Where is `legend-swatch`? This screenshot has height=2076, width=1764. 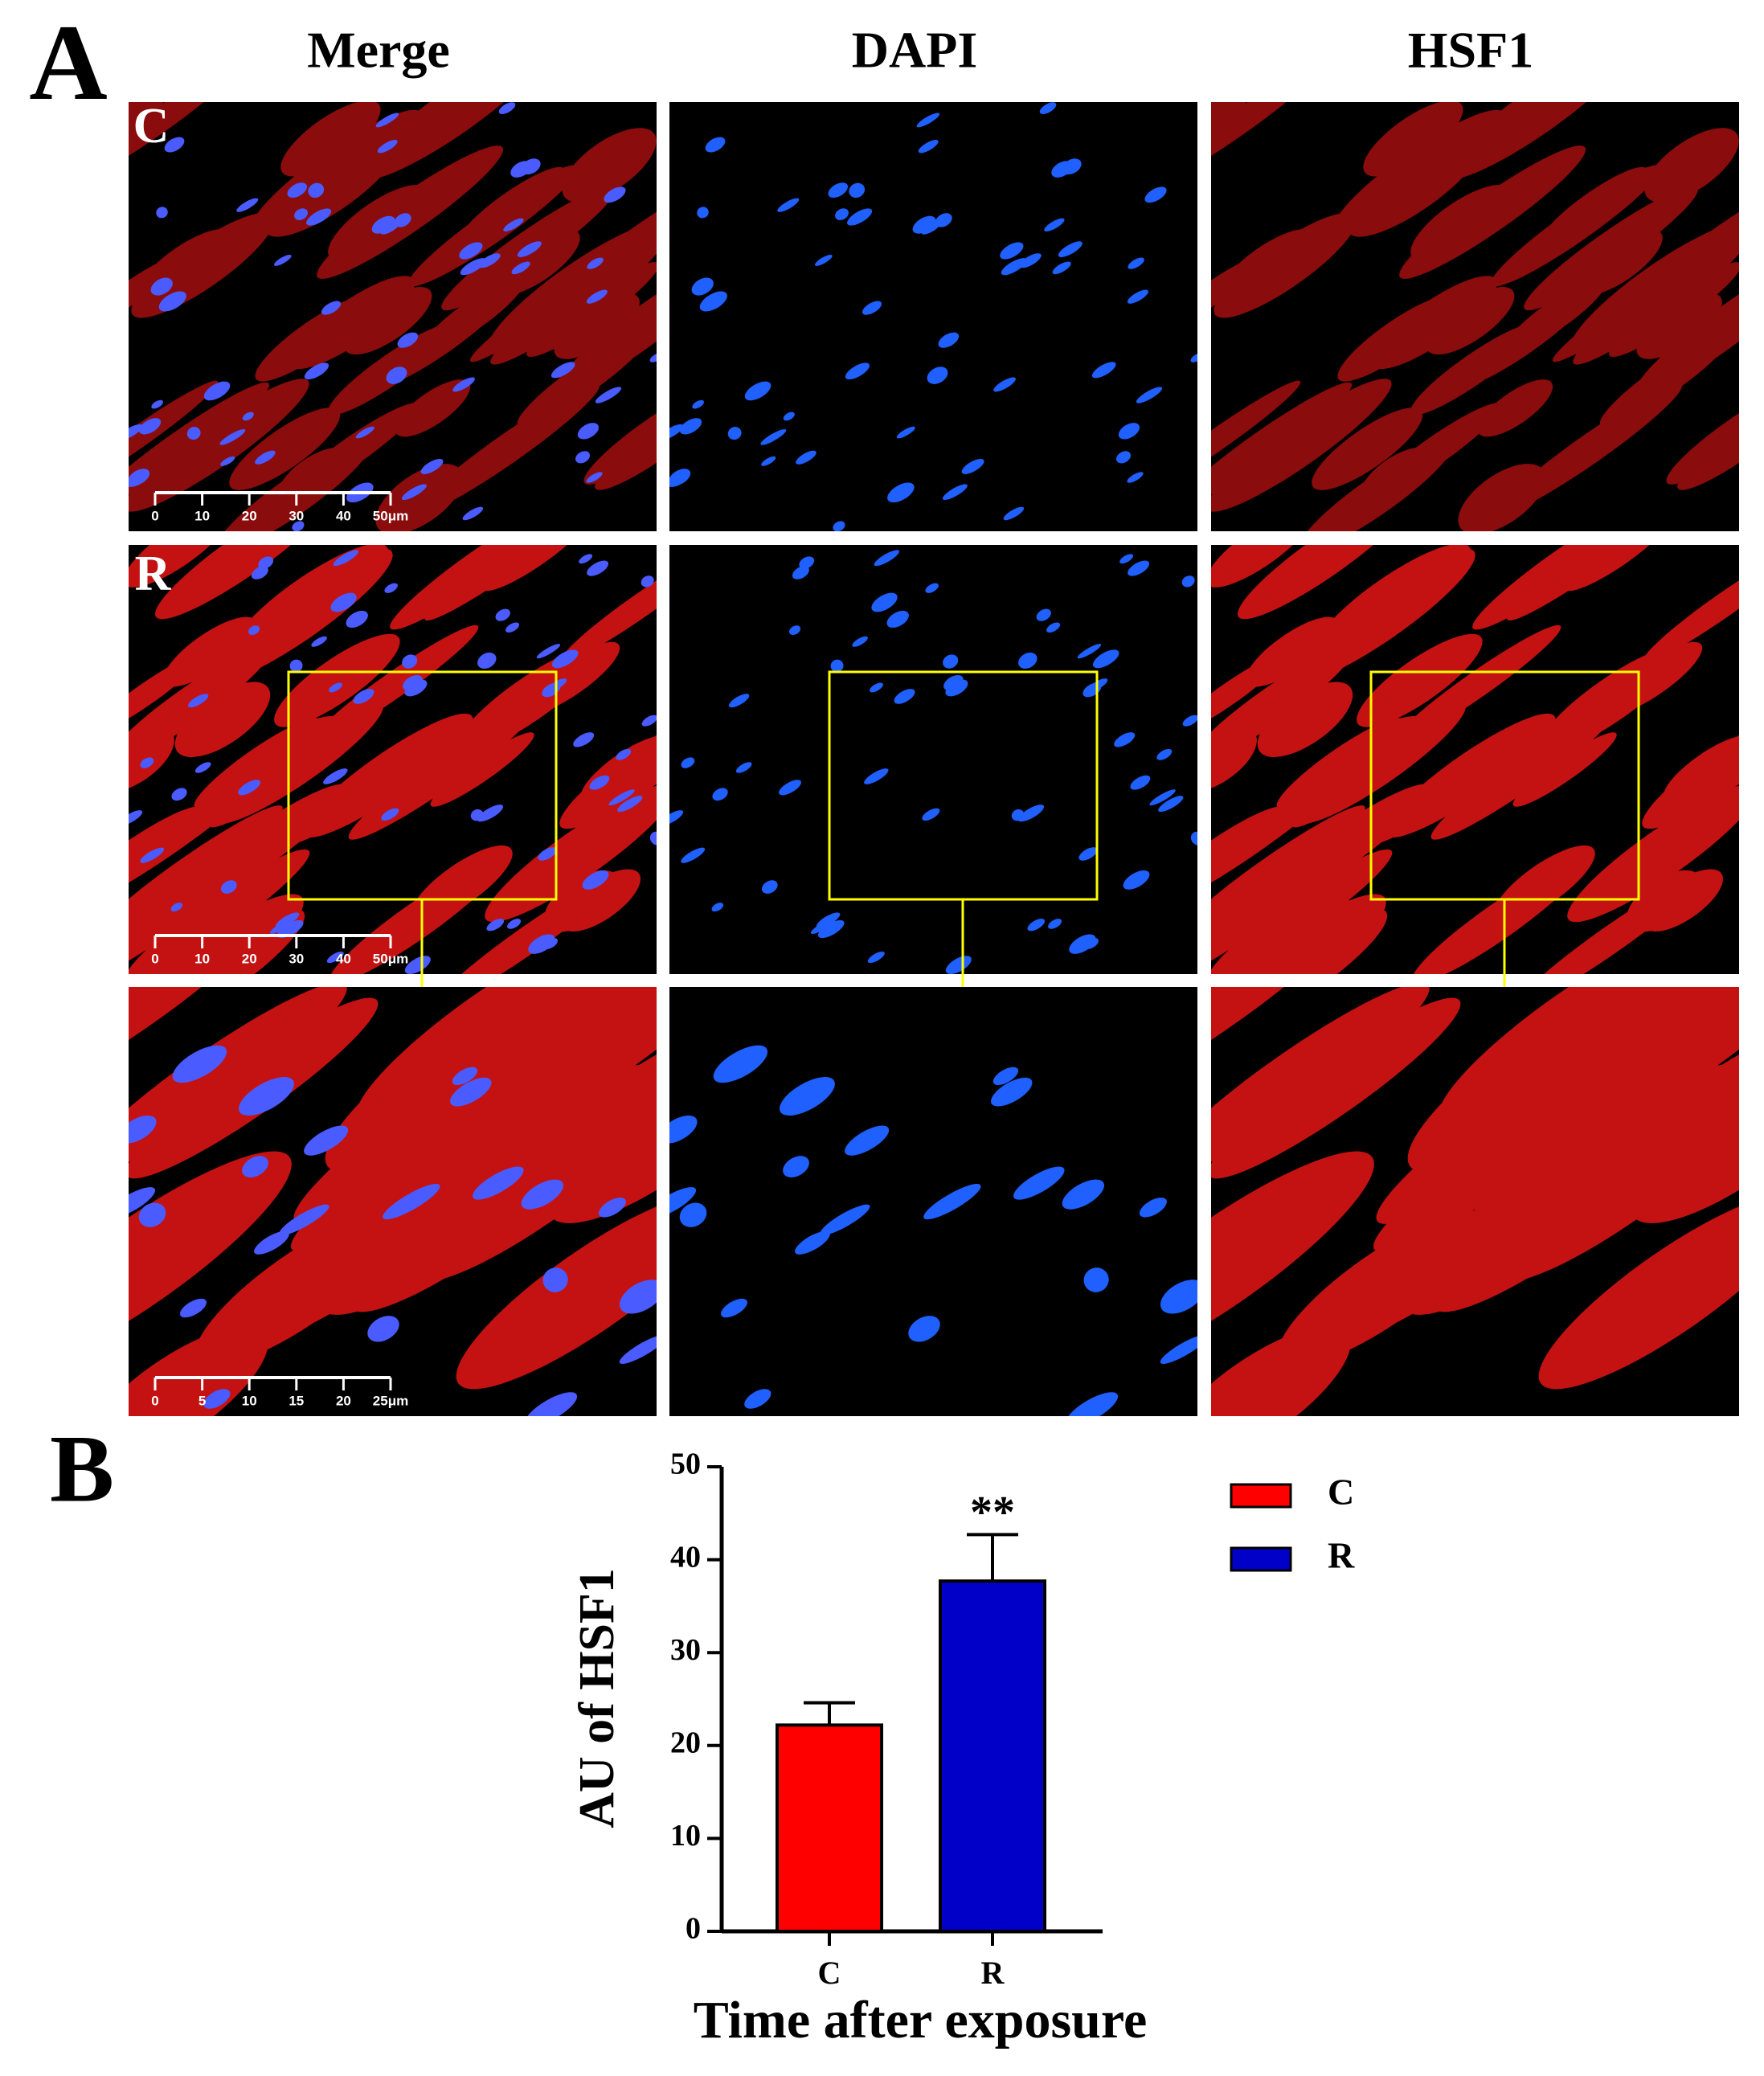 legend-swatch is located at coordinates (1261, 1496).